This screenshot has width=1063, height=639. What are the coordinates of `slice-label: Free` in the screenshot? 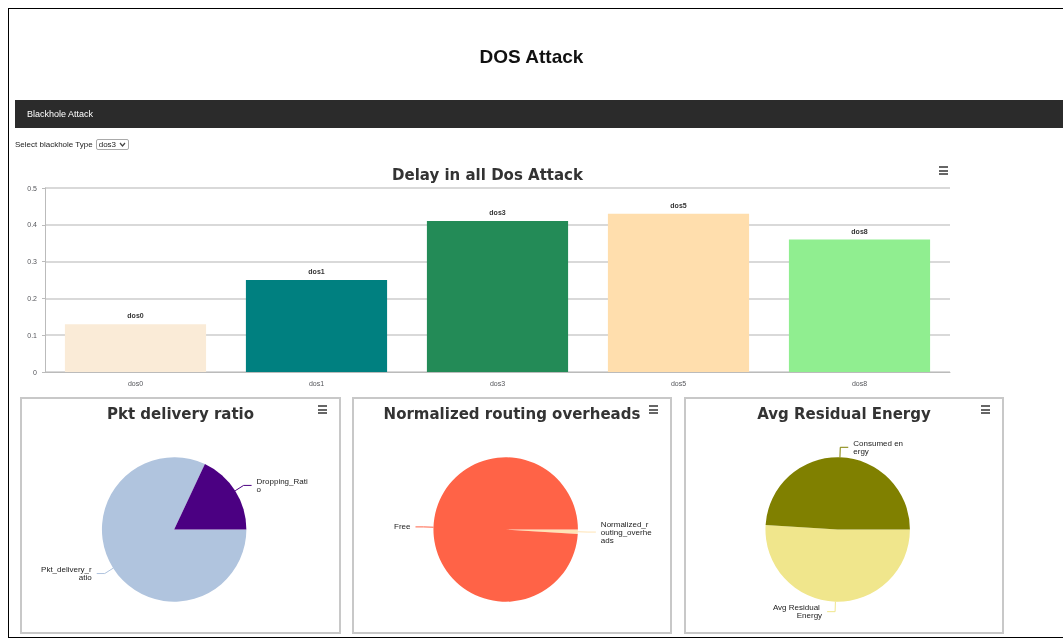 It's located at (403, 527).